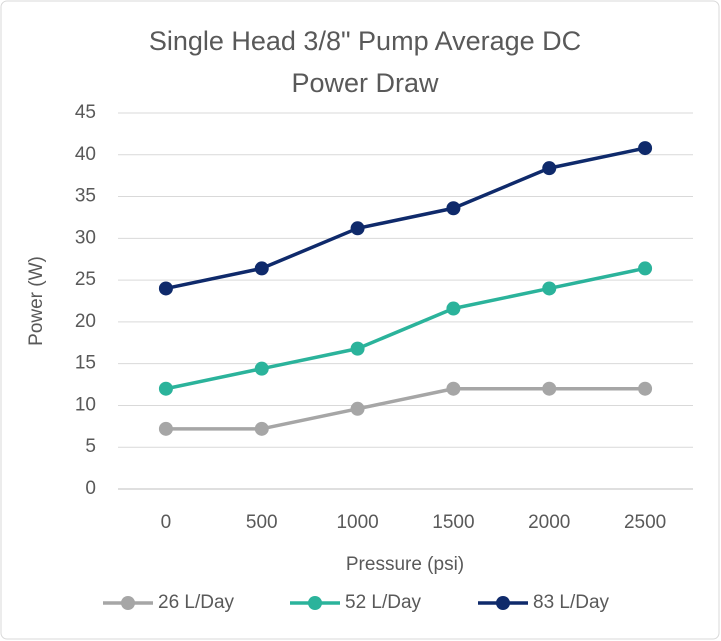 Image resolution: width=721 pixels, height=641 pixels. Describe the element at coordinates (645, 522) in the screenshot. I see `x-tick-label: 2500` at that location.